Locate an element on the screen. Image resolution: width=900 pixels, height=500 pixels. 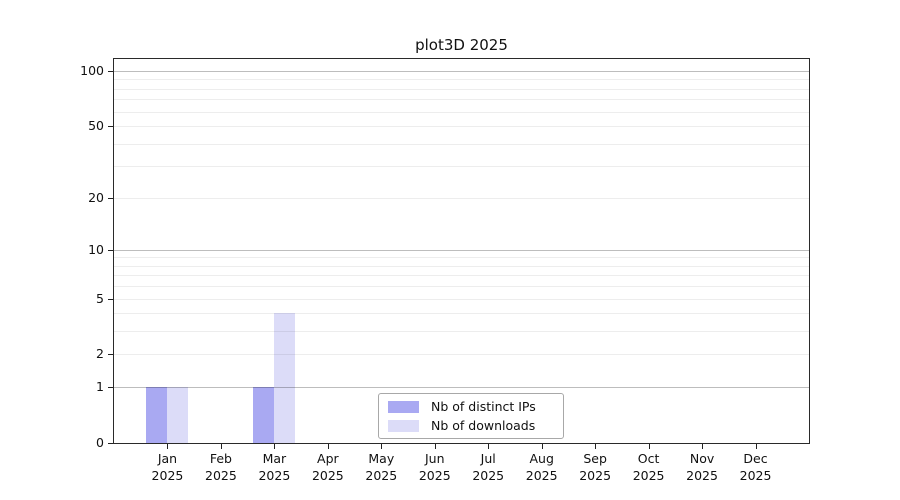
y-tick-label: 50 is located at coordinates (96, 126).